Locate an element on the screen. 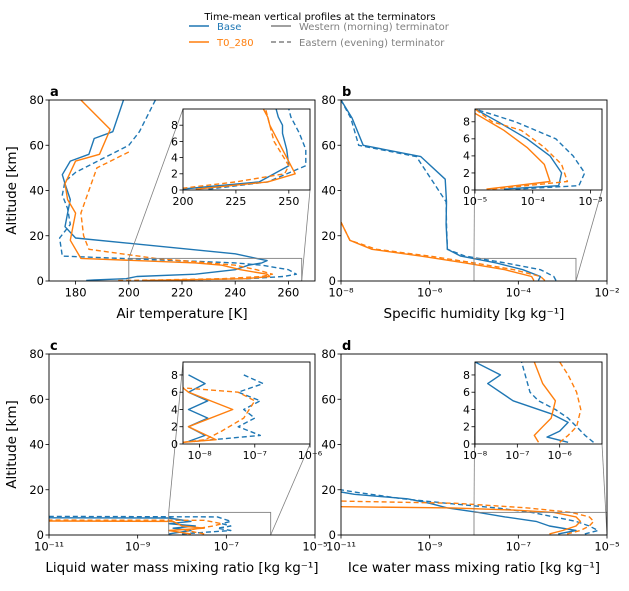 This screenshot has height=591, width=629. panel-a-inset-series-base-eastern is located at coordinates (257, 149).